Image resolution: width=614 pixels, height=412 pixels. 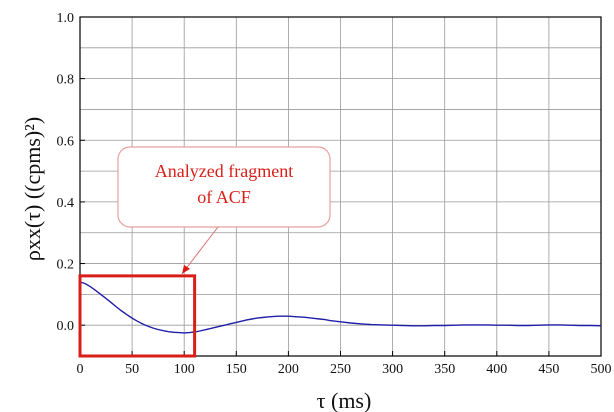 What do you see at coordinates (444, 369) in the screenshot?
I see `x-tick-label: 350` at bounding box center [444, 369].